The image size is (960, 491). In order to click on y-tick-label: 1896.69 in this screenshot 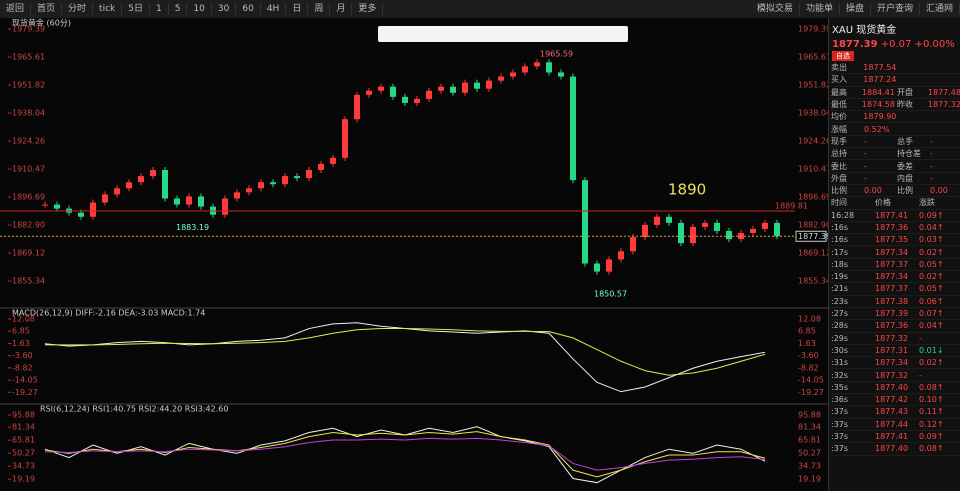, I will do `click(28, 197)`.